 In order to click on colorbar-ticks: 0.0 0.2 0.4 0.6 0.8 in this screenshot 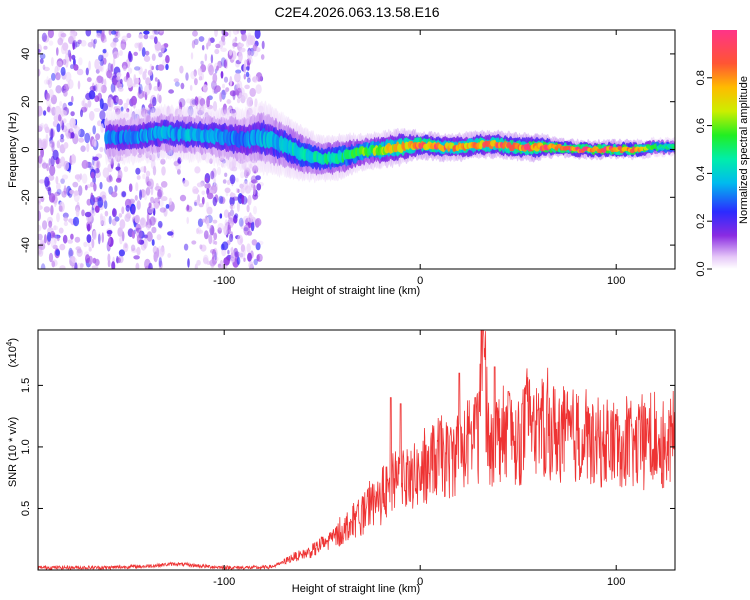, I will do `click(703, 173)`.